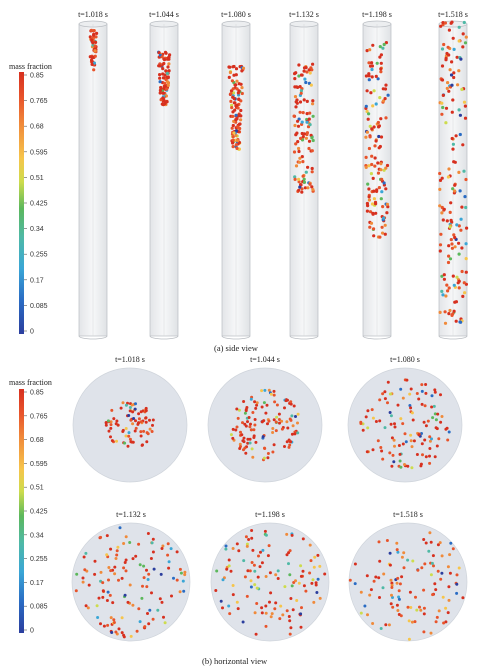 The image size is (485, 672). Describe the element at coordinates (39, 416) in the screenshot. I see `colorbar-tick-label: 0.765` at that location.